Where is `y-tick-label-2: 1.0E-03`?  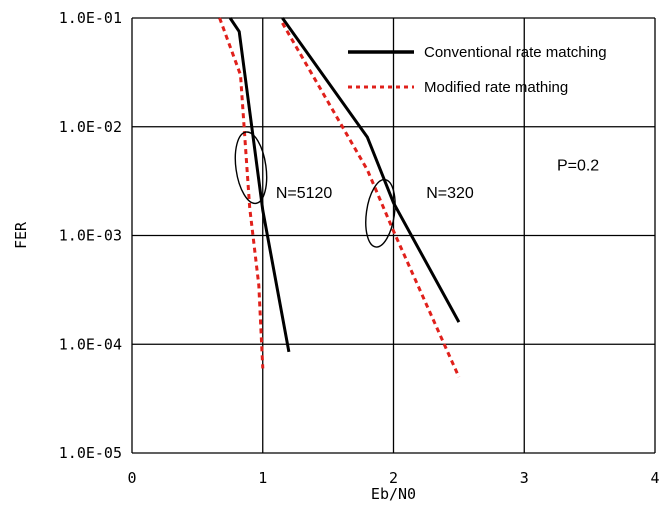
y-tick-label-2: 1.0E-03 is located at coordinates (90, 236).